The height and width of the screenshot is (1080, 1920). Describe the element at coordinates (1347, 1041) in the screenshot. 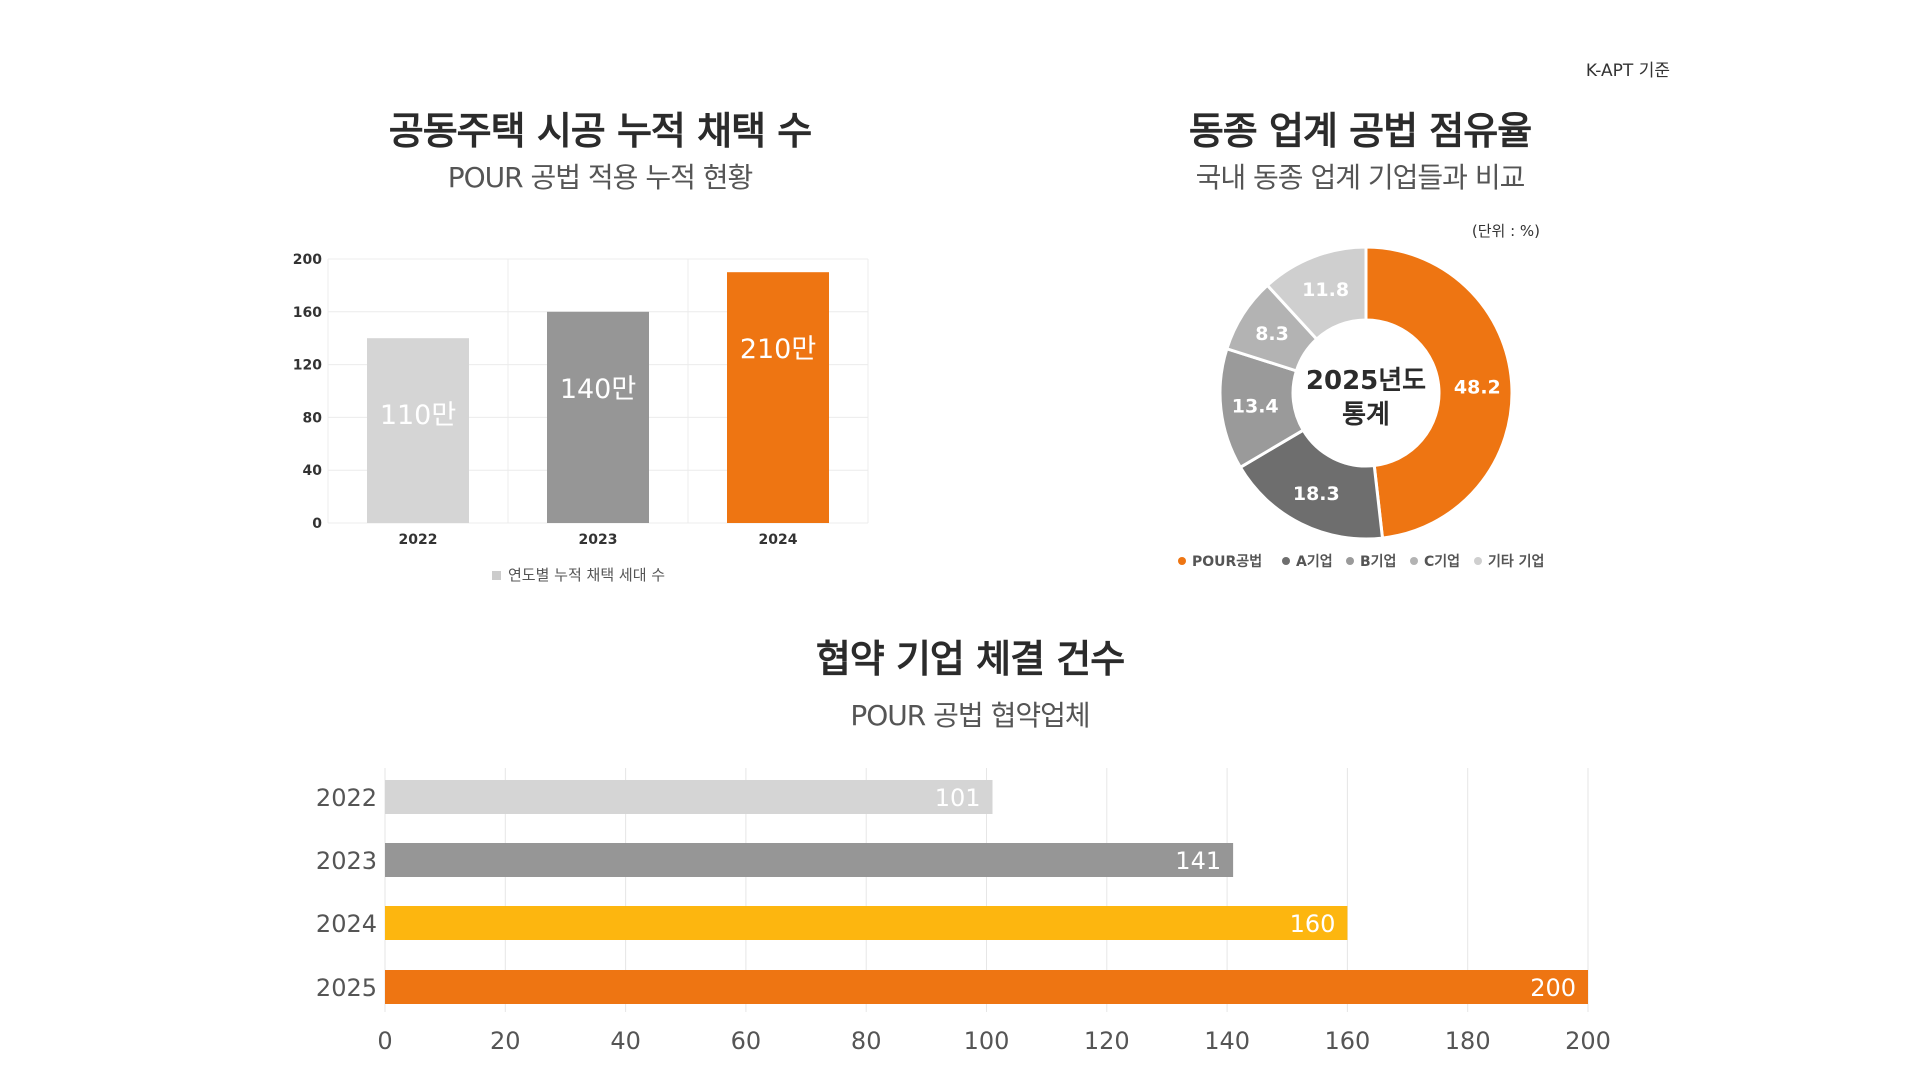

I see `x-tick-label: 160` at that location.